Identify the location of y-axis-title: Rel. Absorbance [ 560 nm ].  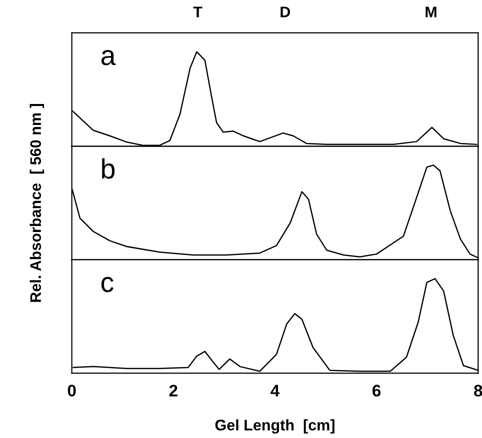
(37, 203).